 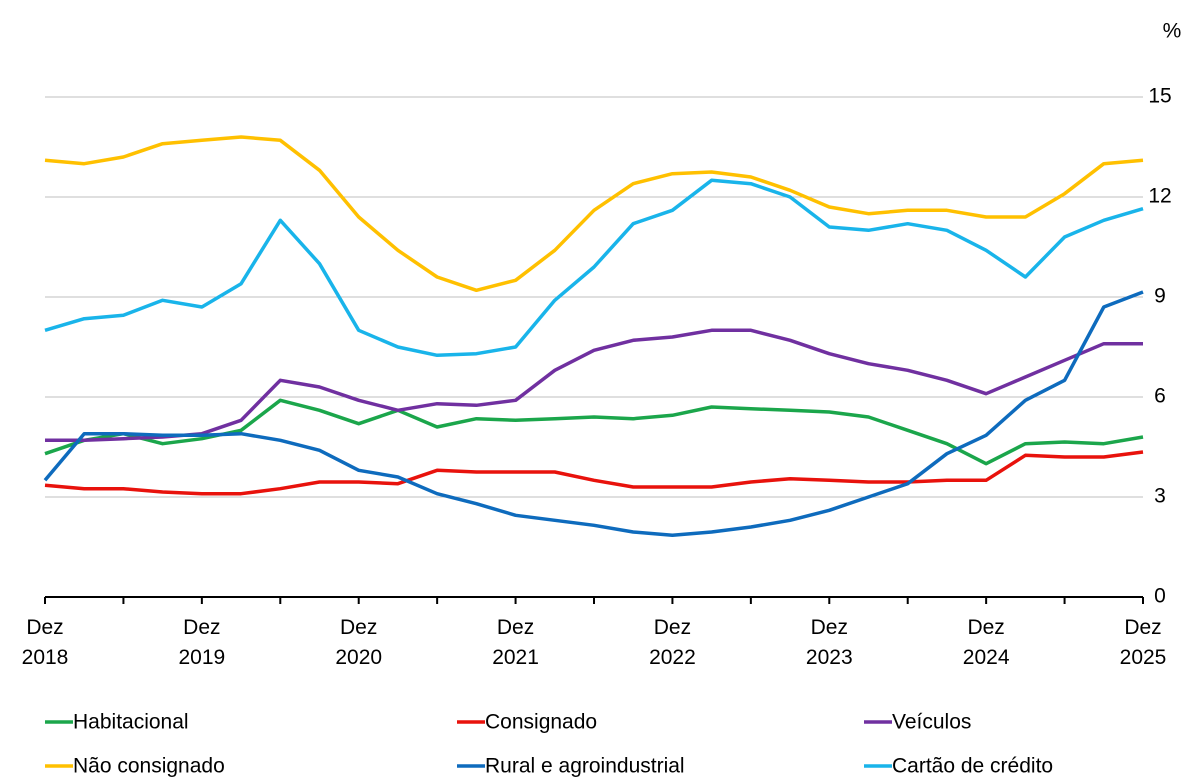 What do you see at coordinates (149, 766) in the screenshot?
I see `legend-label: Não consignado` at bounding box center [149, 766].